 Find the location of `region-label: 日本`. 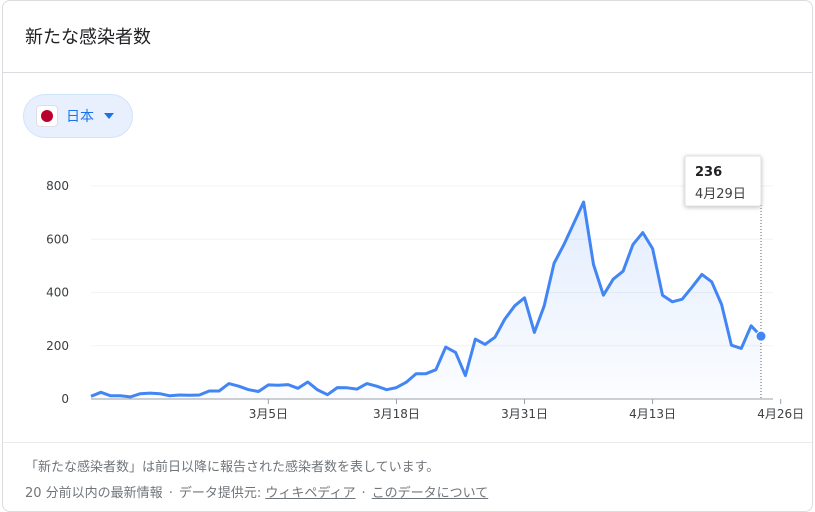

region-label: 日本 is located at coordinates (80, 117).